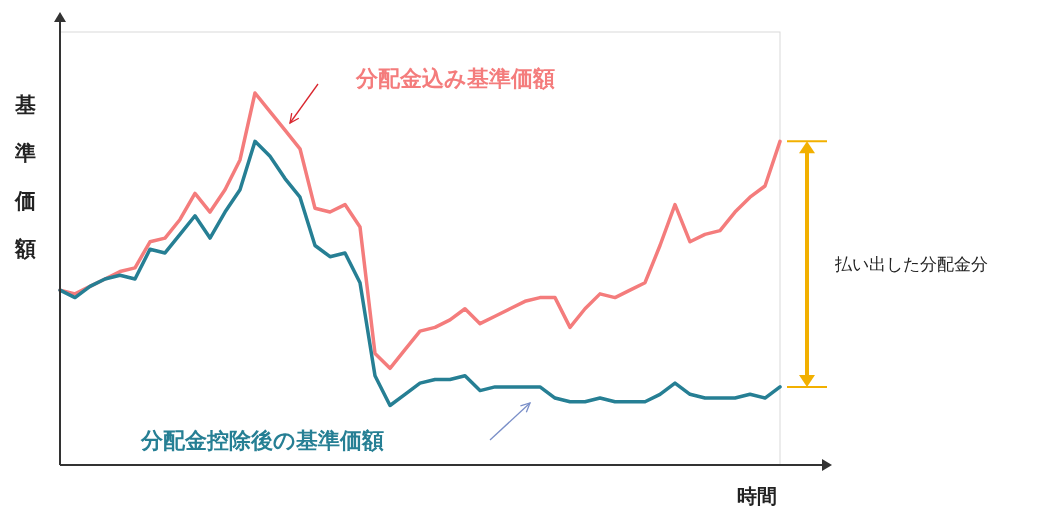 The height and width of the screenshot is (508, 1064). I want to click on y-axis-title: 基準価額, so click(24, 177).